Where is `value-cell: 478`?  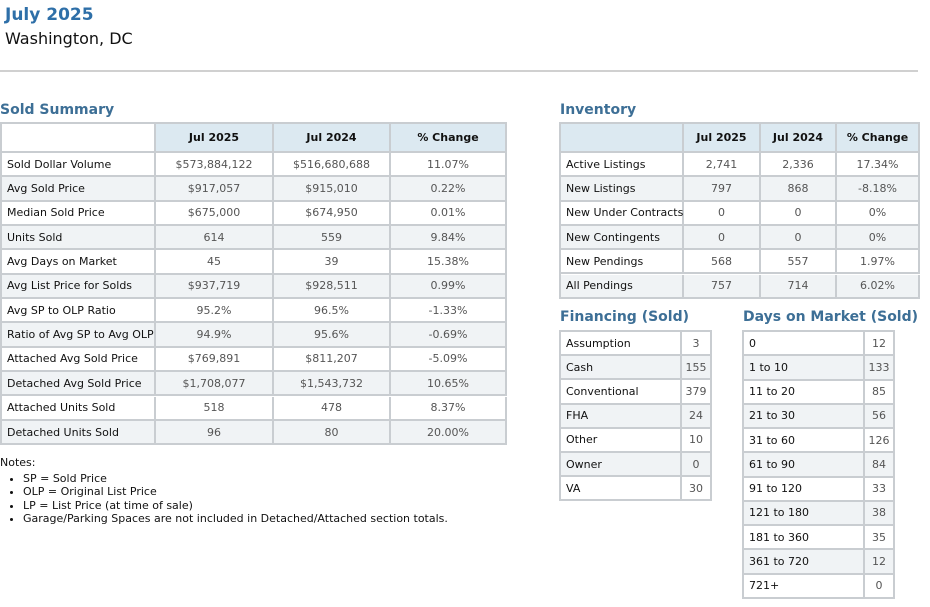 value-cell: 478 is located at coordinates (332, 408).